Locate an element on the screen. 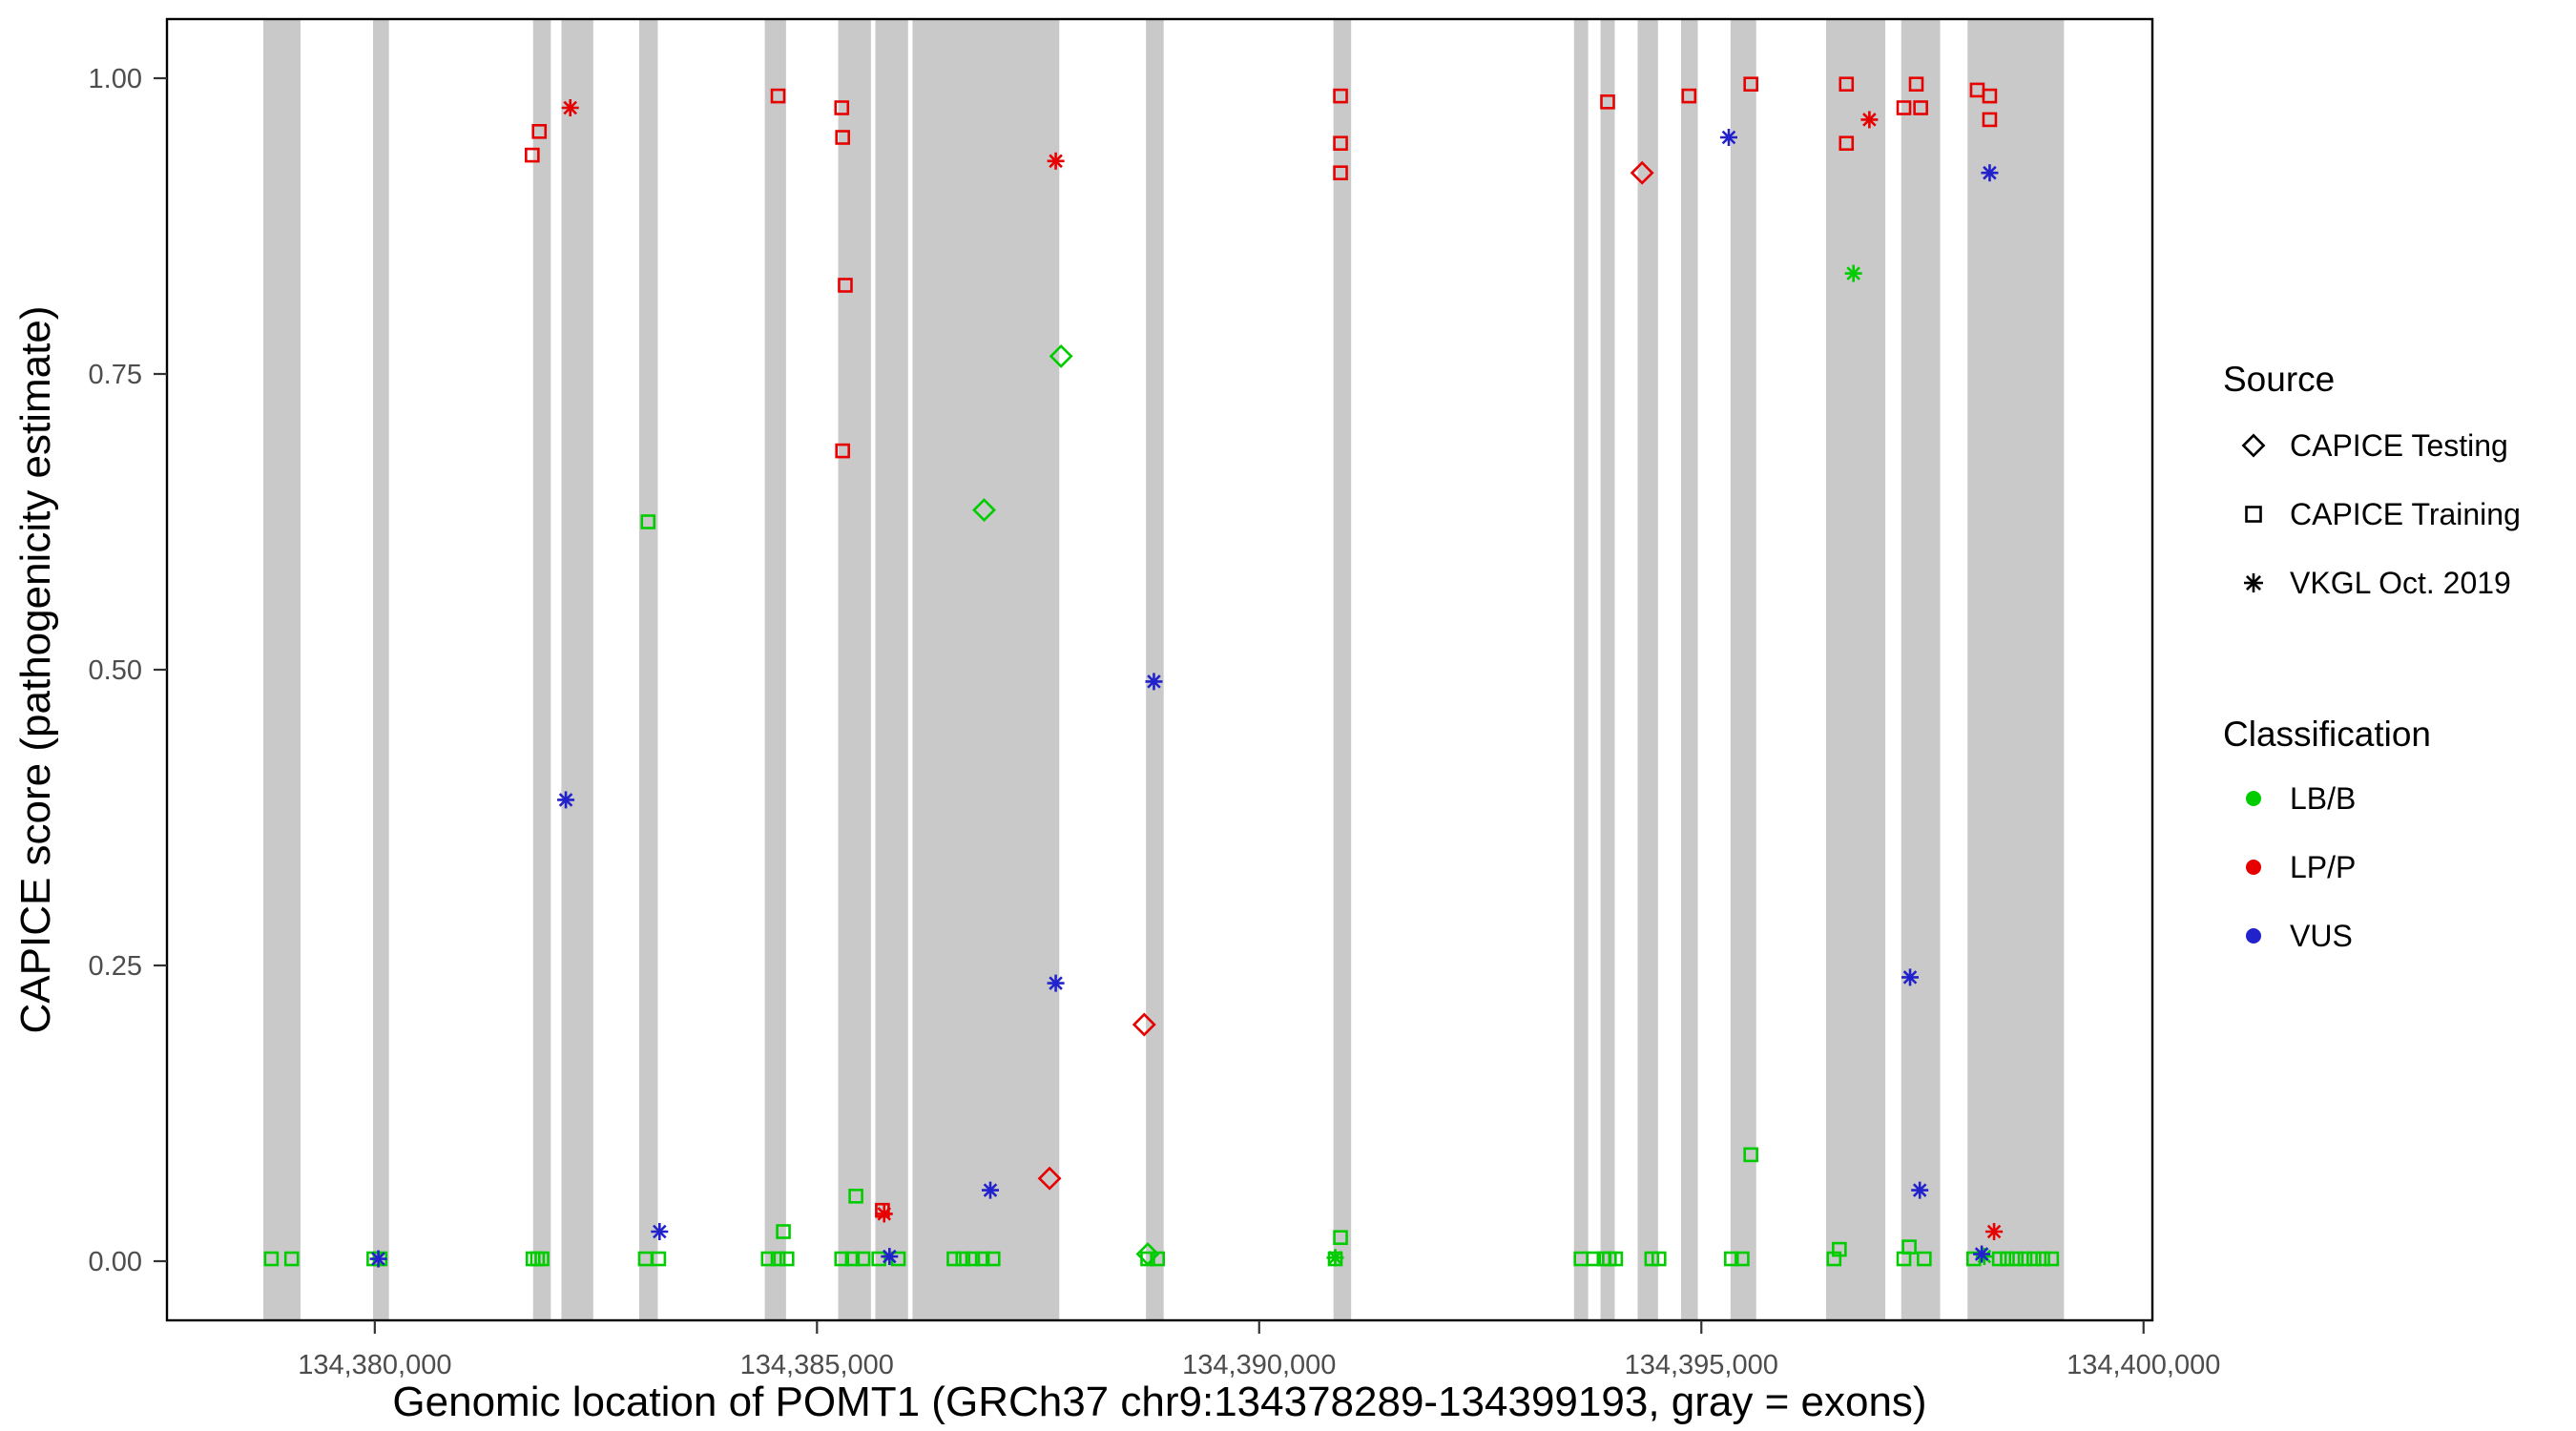 The height and width of the screenshot is (1431, 2576). x-tick-label: 134,400,000 is located at coordinates (2143, 1365).